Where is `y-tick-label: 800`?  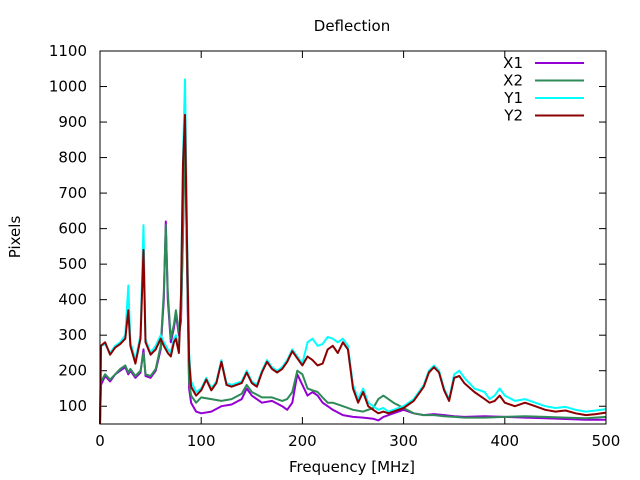 y-tick-label: 800 is located at coordinates (72, 158).